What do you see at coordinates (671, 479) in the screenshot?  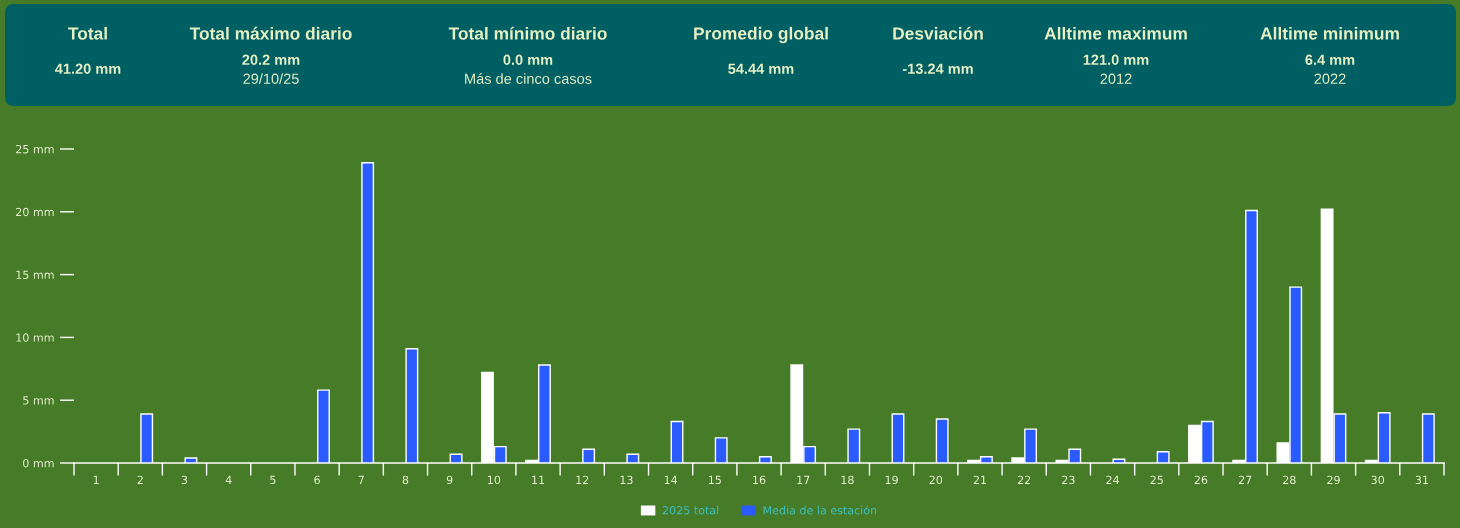 I see `x-tick-label: 14` at bounding box center [671, 479].